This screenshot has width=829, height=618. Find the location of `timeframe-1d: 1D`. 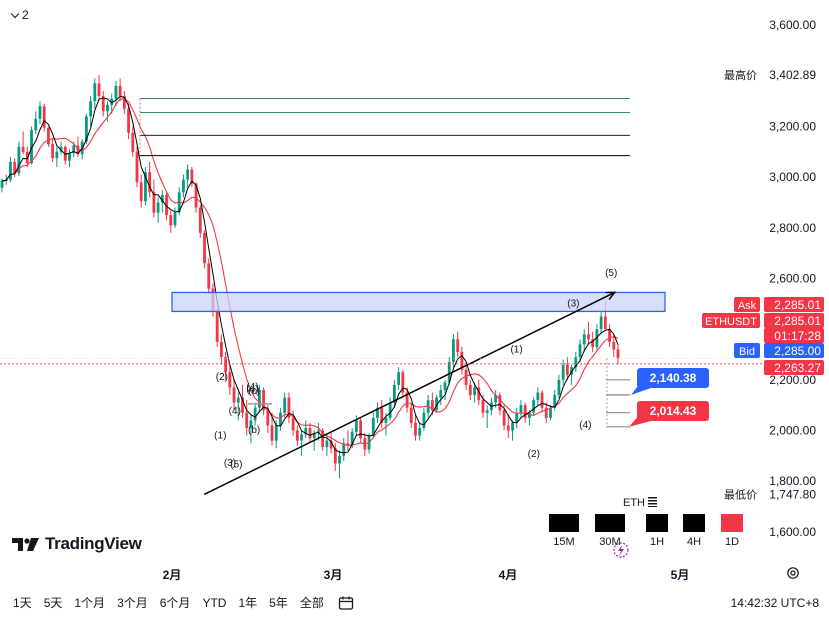

timeframe-1d: 1D is located at coordinates (732, 531).